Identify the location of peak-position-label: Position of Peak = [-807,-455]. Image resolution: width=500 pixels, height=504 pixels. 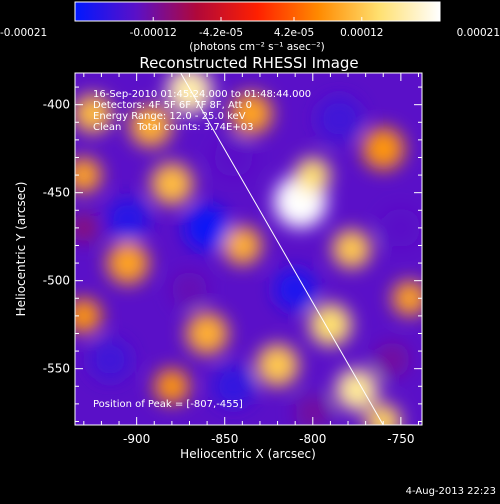
(168, 404).